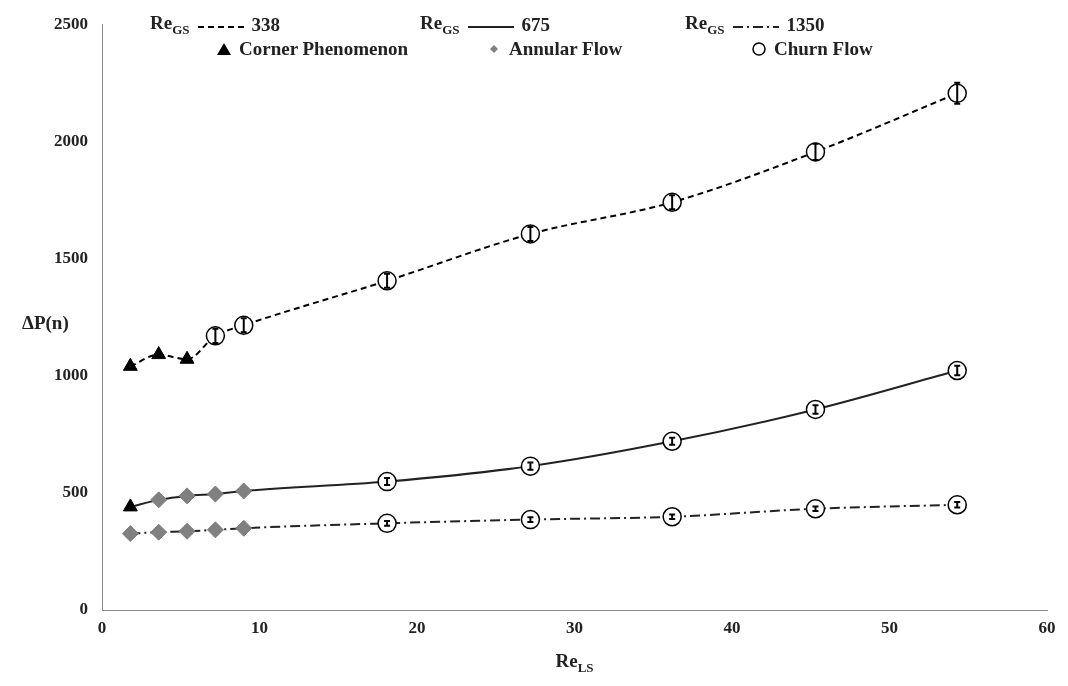 This screenshot has height=686, width=1068. Describe the element at coordinates (889, 627) in the screenshot. I see `x-tick-label: 50` at that location.